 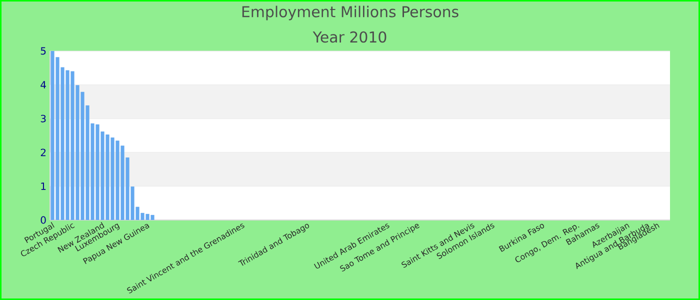 I want to click on chart-title: Employment Millions Persons, so click(x=350, y=13).